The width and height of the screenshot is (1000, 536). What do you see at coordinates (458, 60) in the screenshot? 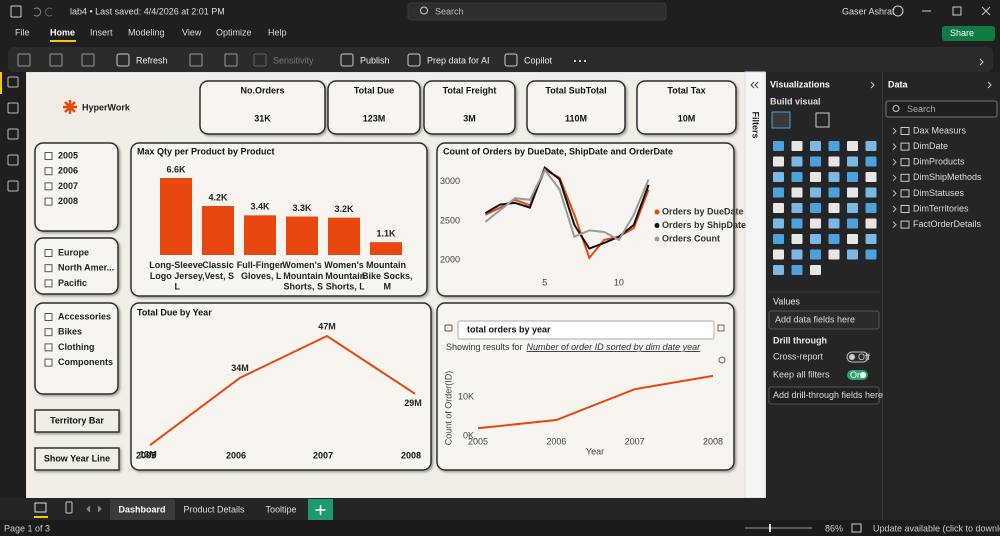
I see `ribbon-button: Prep data for AI` at bounding box center [458, 60].